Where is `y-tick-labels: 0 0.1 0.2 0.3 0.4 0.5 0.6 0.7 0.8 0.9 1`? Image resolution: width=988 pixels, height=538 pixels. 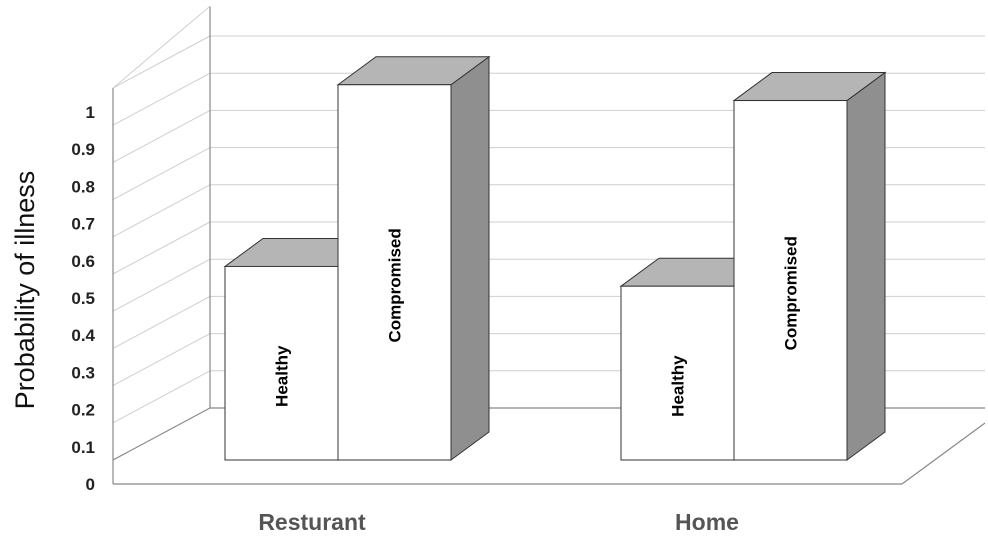
y-tick-labels: 0 0.1 0.2 0.3 0.4 0.5 0.6 0.7 0.8 0.9 1 is located at coordinates (83, 298).